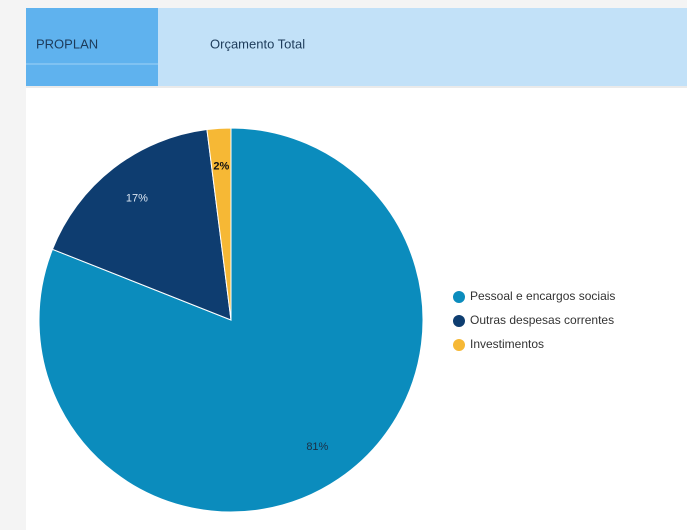 This screenshot has width=687, height=530. I want to click on tab-label: PROPLAN, so click(67, 43).